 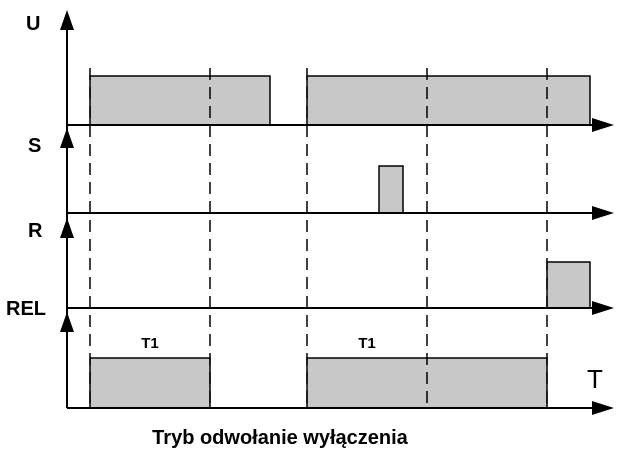 What do you see at coordinates (35, 231) in the screenshot?
I see `signal-label: R` at bounding box center [35, 231].